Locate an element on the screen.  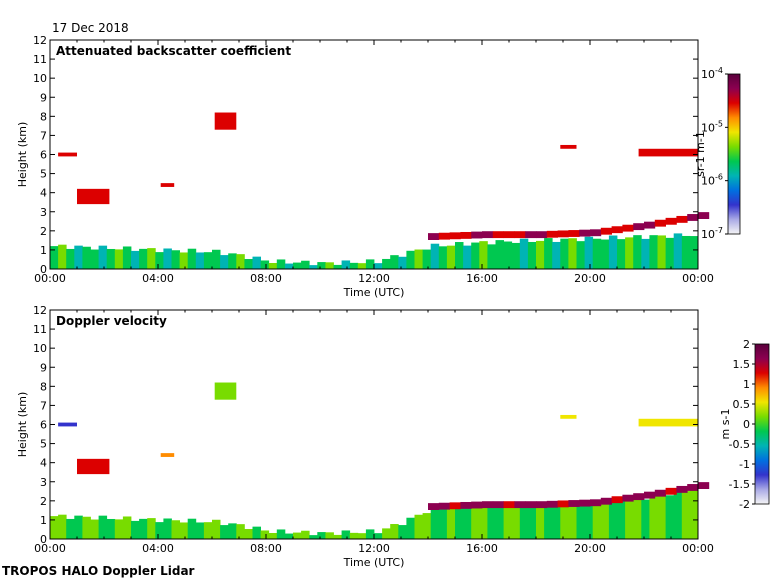
footer-label: TROPOS HALO Doppler Lidar is located at coordinates (98, 571).